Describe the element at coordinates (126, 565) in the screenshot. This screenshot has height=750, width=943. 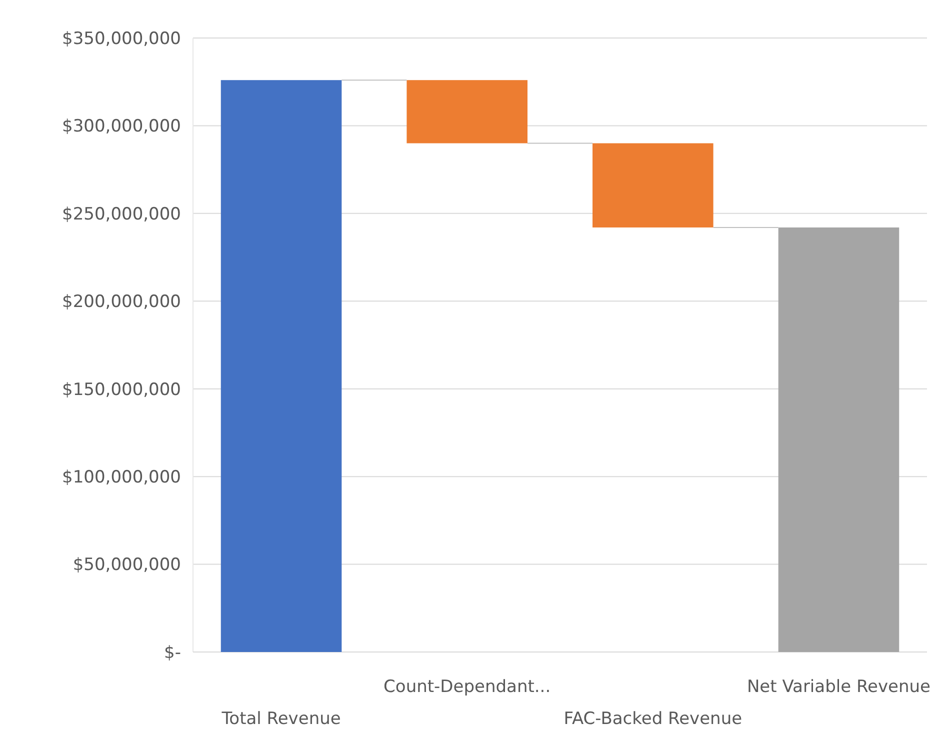
I see `y-tick-label: $50,000,000` at that location.